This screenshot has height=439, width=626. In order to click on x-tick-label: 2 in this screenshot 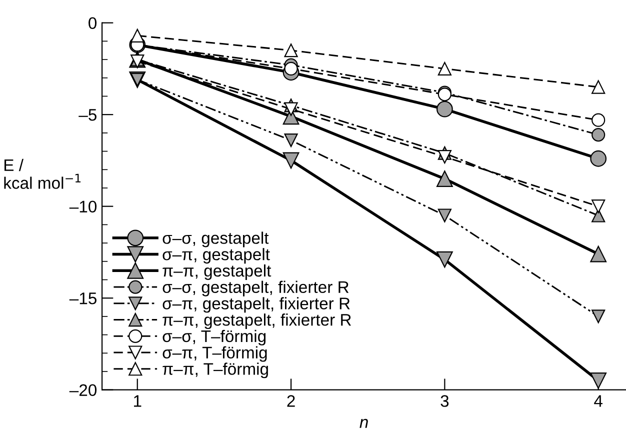, I will do `click(291, 401)`.